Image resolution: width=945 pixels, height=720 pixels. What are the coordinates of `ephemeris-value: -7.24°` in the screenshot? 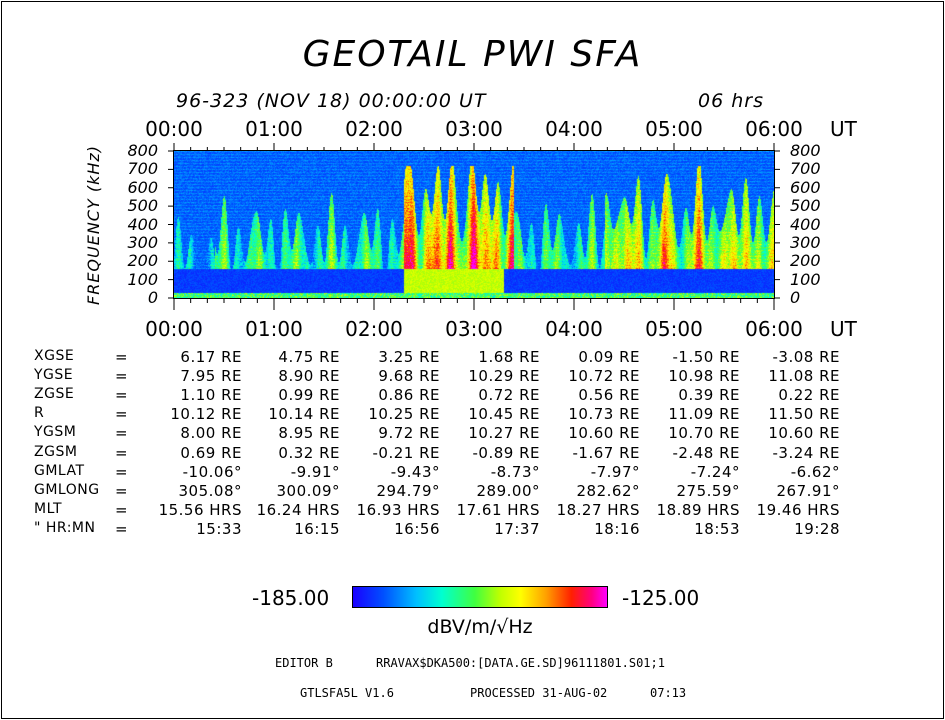 It's located at (715, 471).